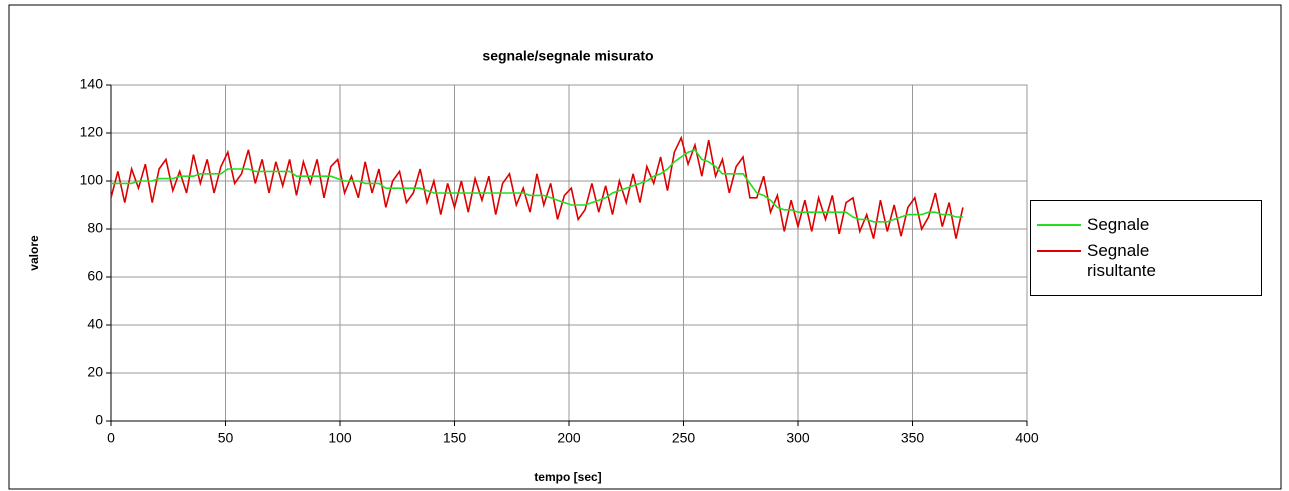 Image resolution: width=1289 pixels, height=491 pixels. What do you see at coordinates (340, 438) in the screenshot?
I see `x-tick-label: 100` at bounding box center [340, 438].